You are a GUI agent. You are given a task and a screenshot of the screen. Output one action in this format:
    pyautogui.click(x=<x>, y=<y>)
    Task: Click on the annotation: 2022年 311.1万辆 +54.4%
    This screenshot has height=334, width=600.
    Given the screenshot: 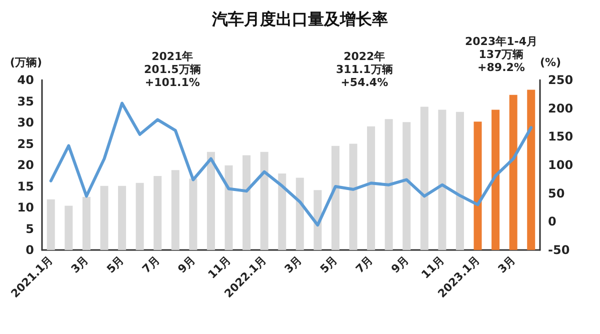 What is the action you would take?
    pyautogui.click(x=364, y=70)
    